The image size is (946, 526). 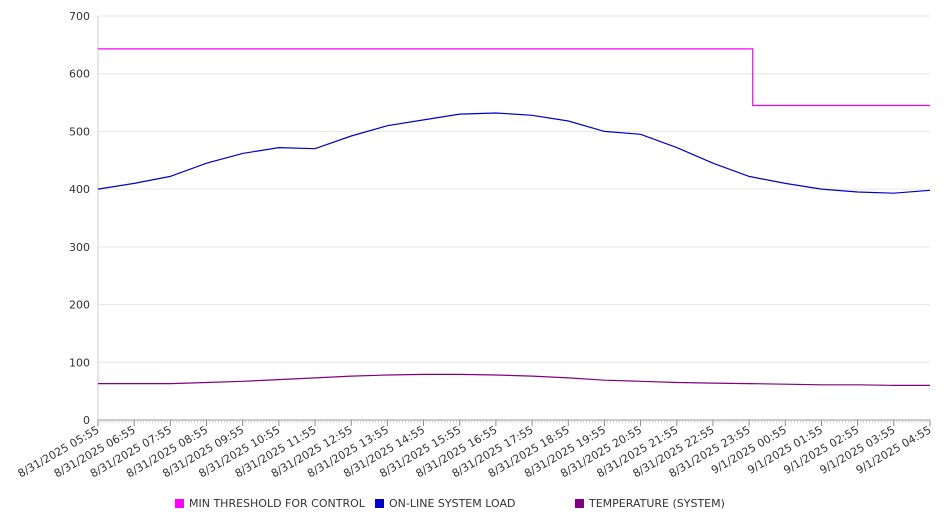 I want to click on y-tick-label: 0, so click(x=86, y=420).